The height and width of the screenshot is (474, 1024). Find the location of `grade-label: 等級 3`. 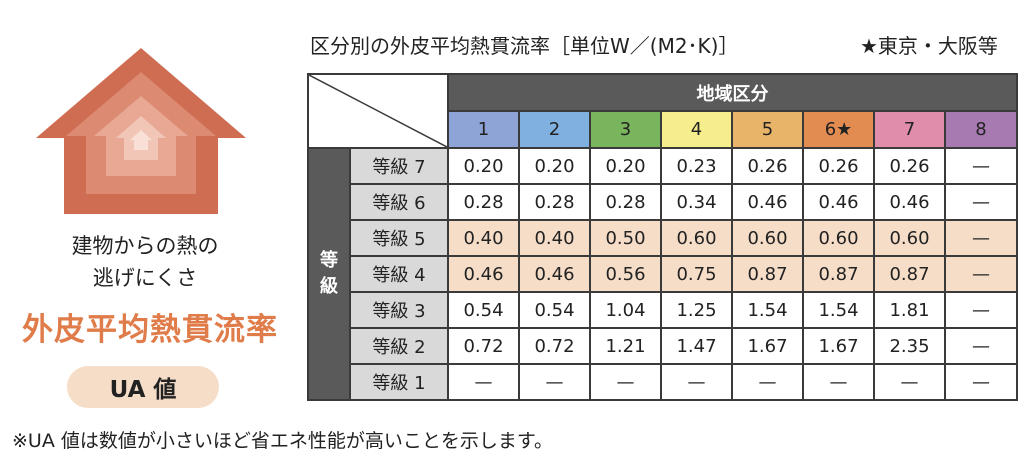

grade-label: 等級 3 is located at coordinates (399, 310).